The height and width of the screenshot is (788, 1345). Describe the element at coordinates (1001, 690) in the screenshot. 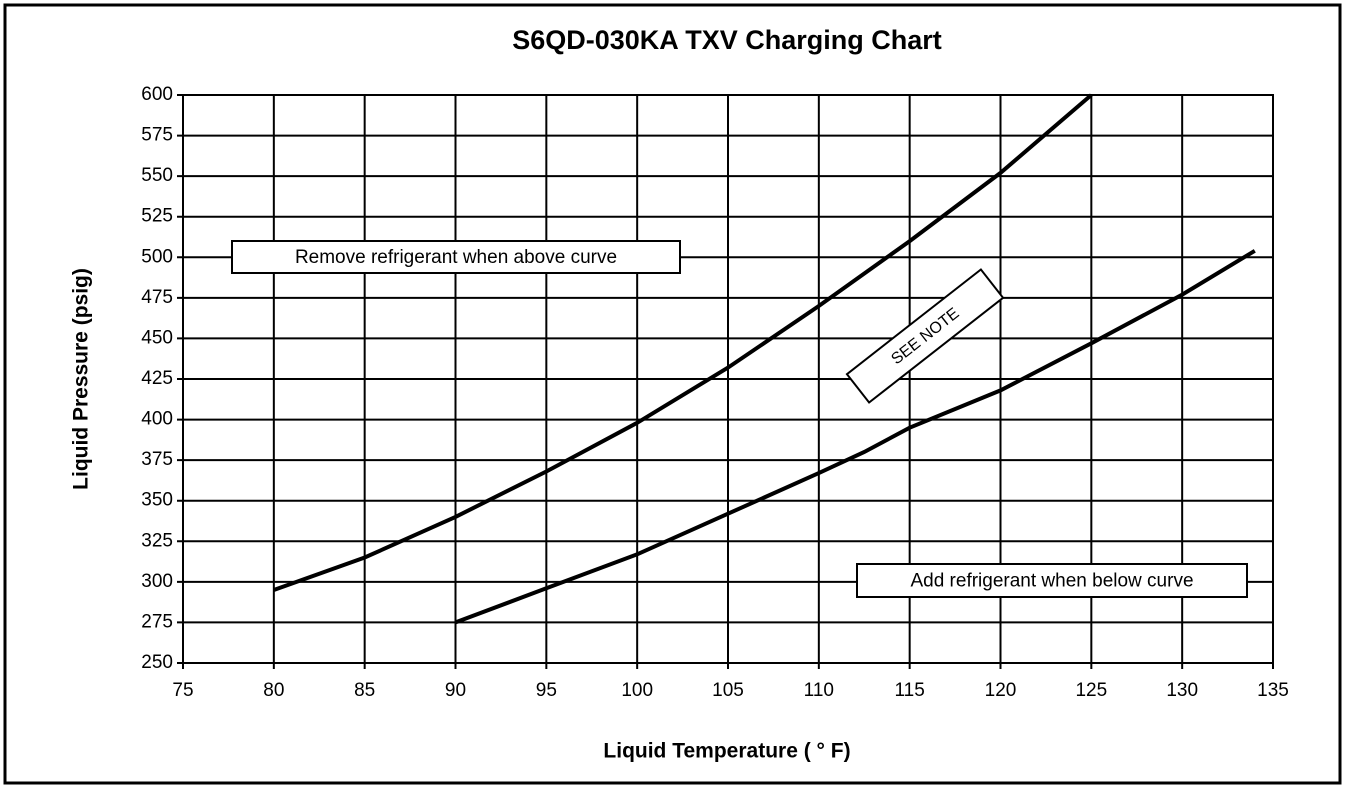

I see `x-tick-label: 120` at that location.